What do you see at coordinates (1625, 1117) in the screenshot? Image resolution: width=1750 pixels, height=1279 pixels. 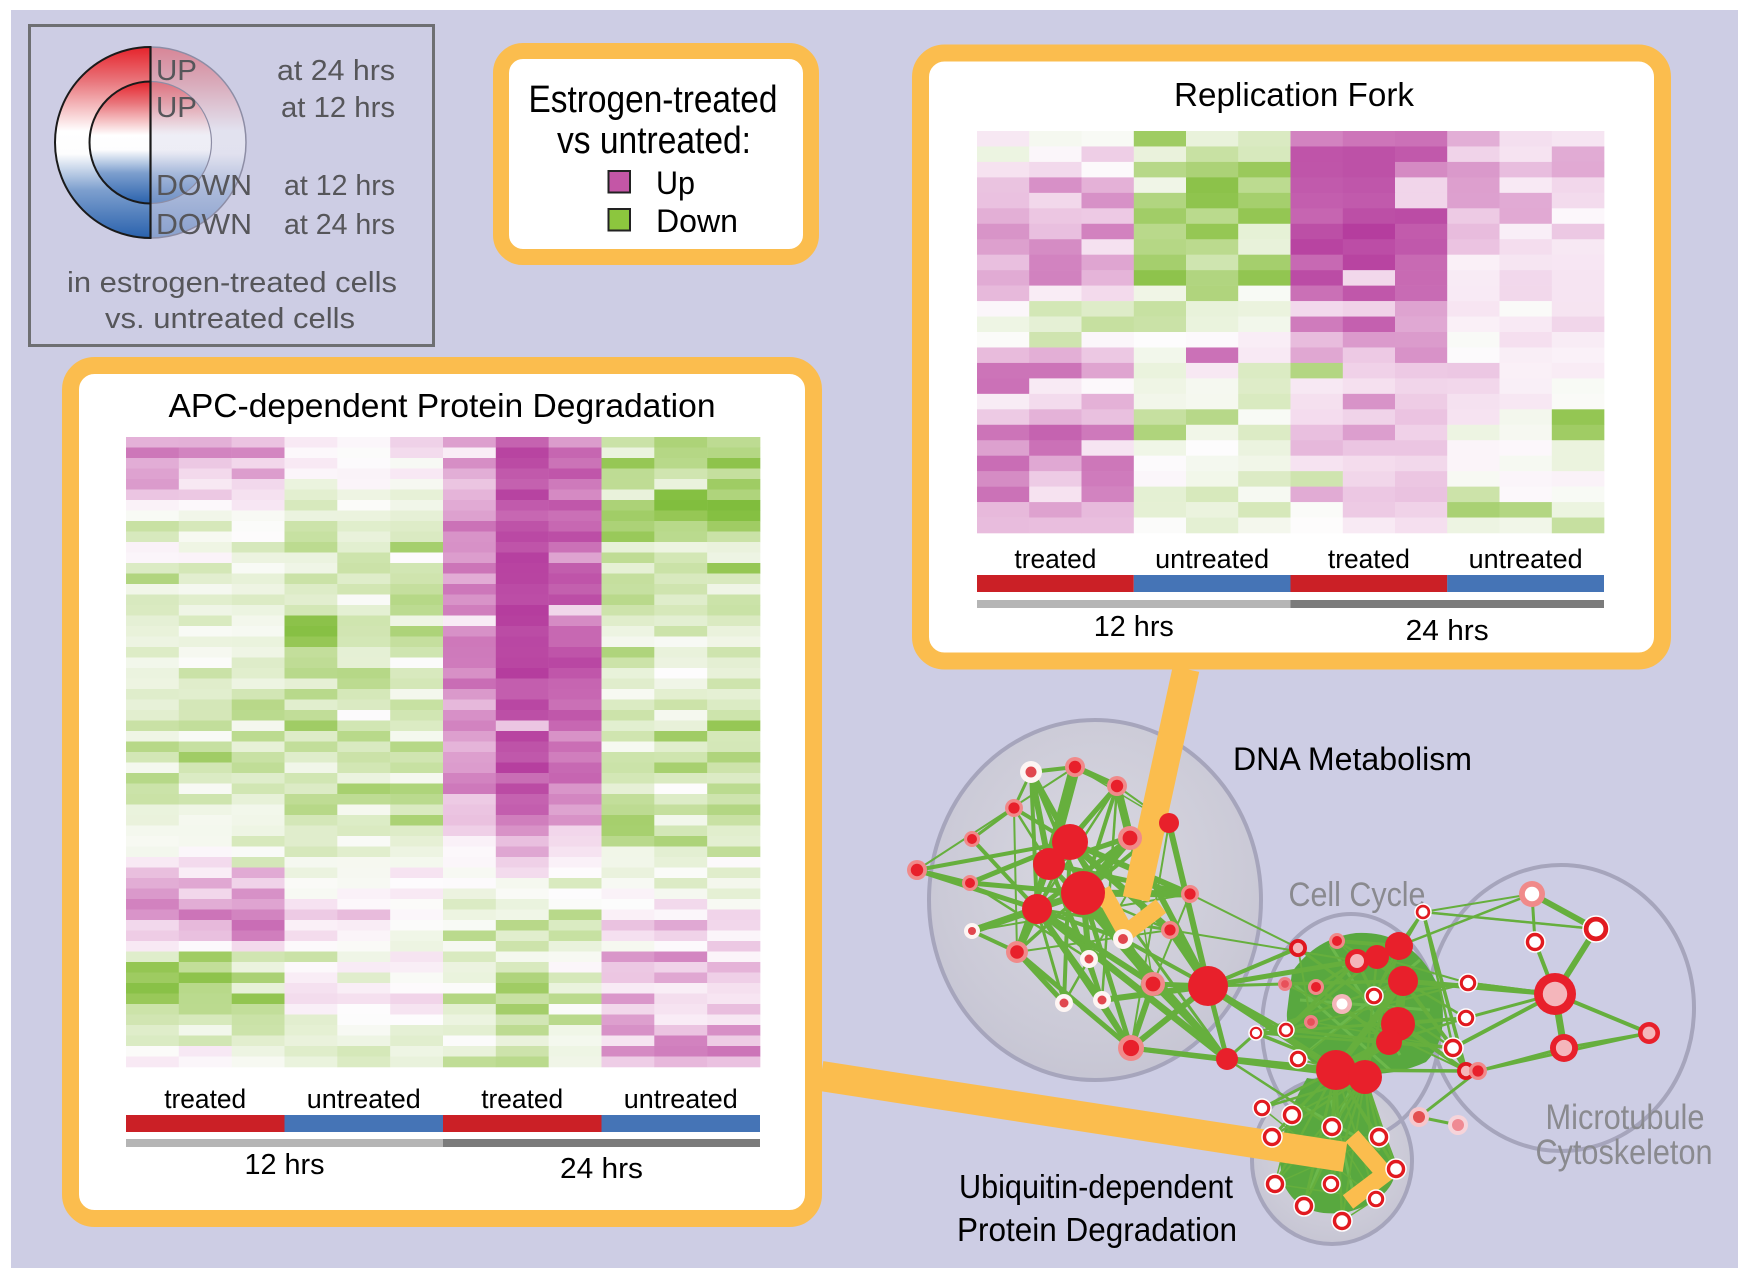 I see `svg-text: Microtubule` at bounding box center [1625, 1117].